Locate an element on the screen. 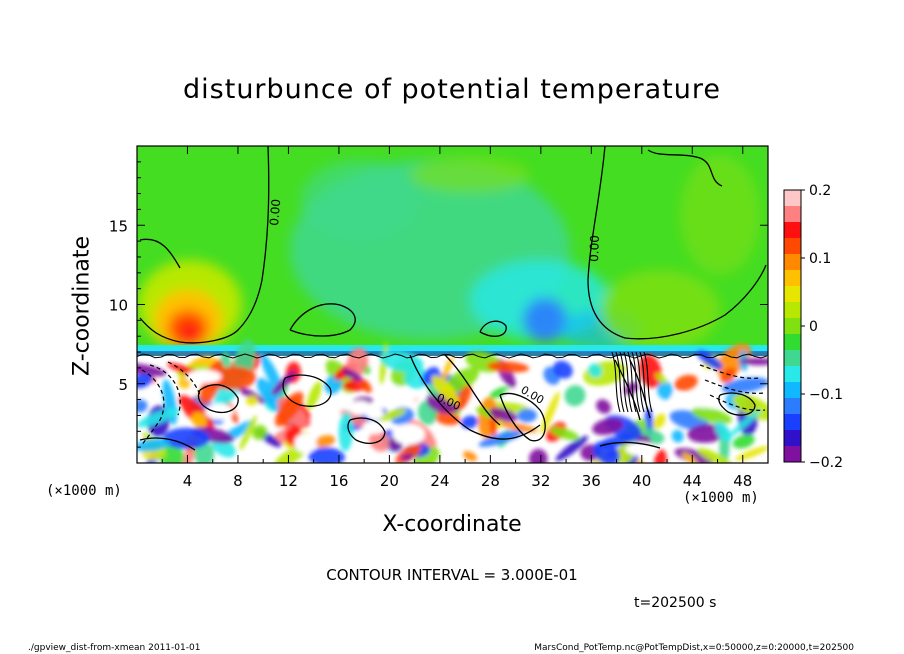 The width and height of the screenshot is (904, 654). x-tick-label: 8 is located at coordinates (238, 481).